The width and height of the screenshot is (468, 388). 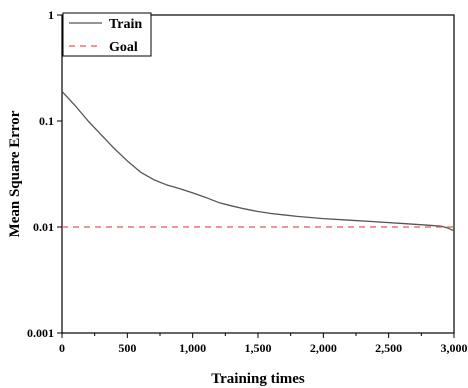 What do you see at coordinates (40, 333) in the screenshot?
I see `y-tick-label: 0.001` at bounding box center [40, 333].